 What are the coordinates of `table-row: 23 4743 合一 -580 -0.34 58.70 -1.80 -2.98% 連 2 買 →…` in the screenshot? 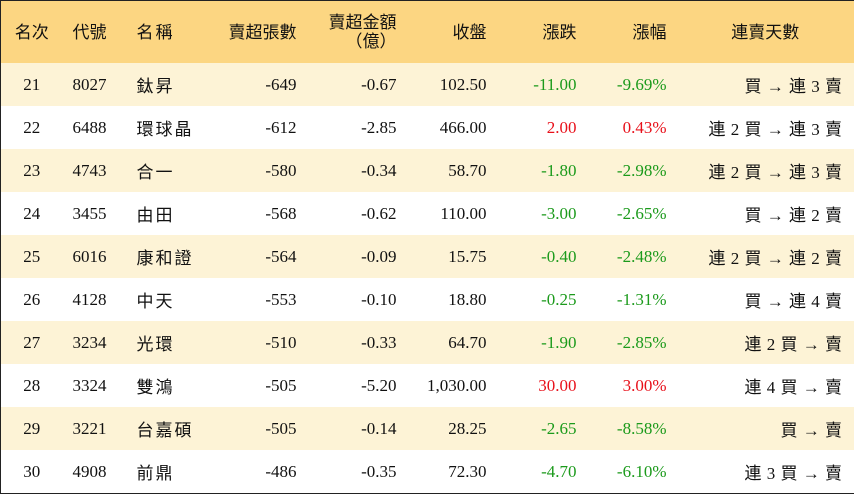 It's located at (427, 170).